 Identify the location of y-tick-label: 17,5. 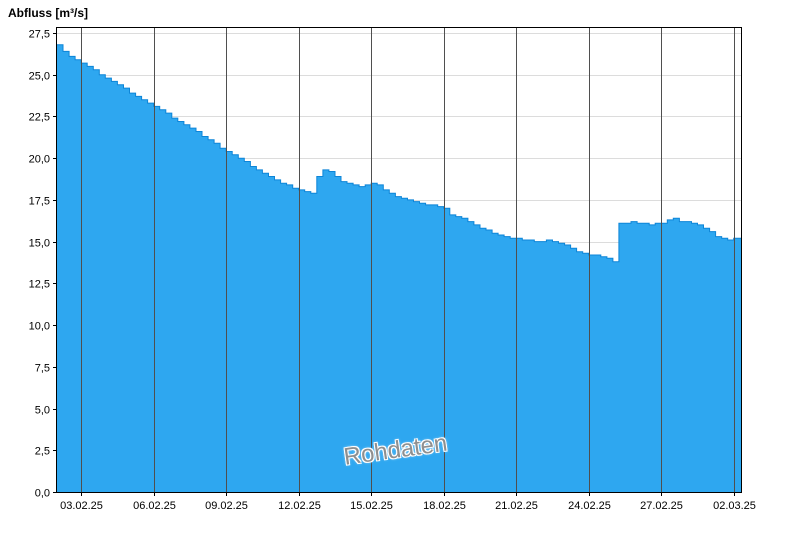
(39, 202).